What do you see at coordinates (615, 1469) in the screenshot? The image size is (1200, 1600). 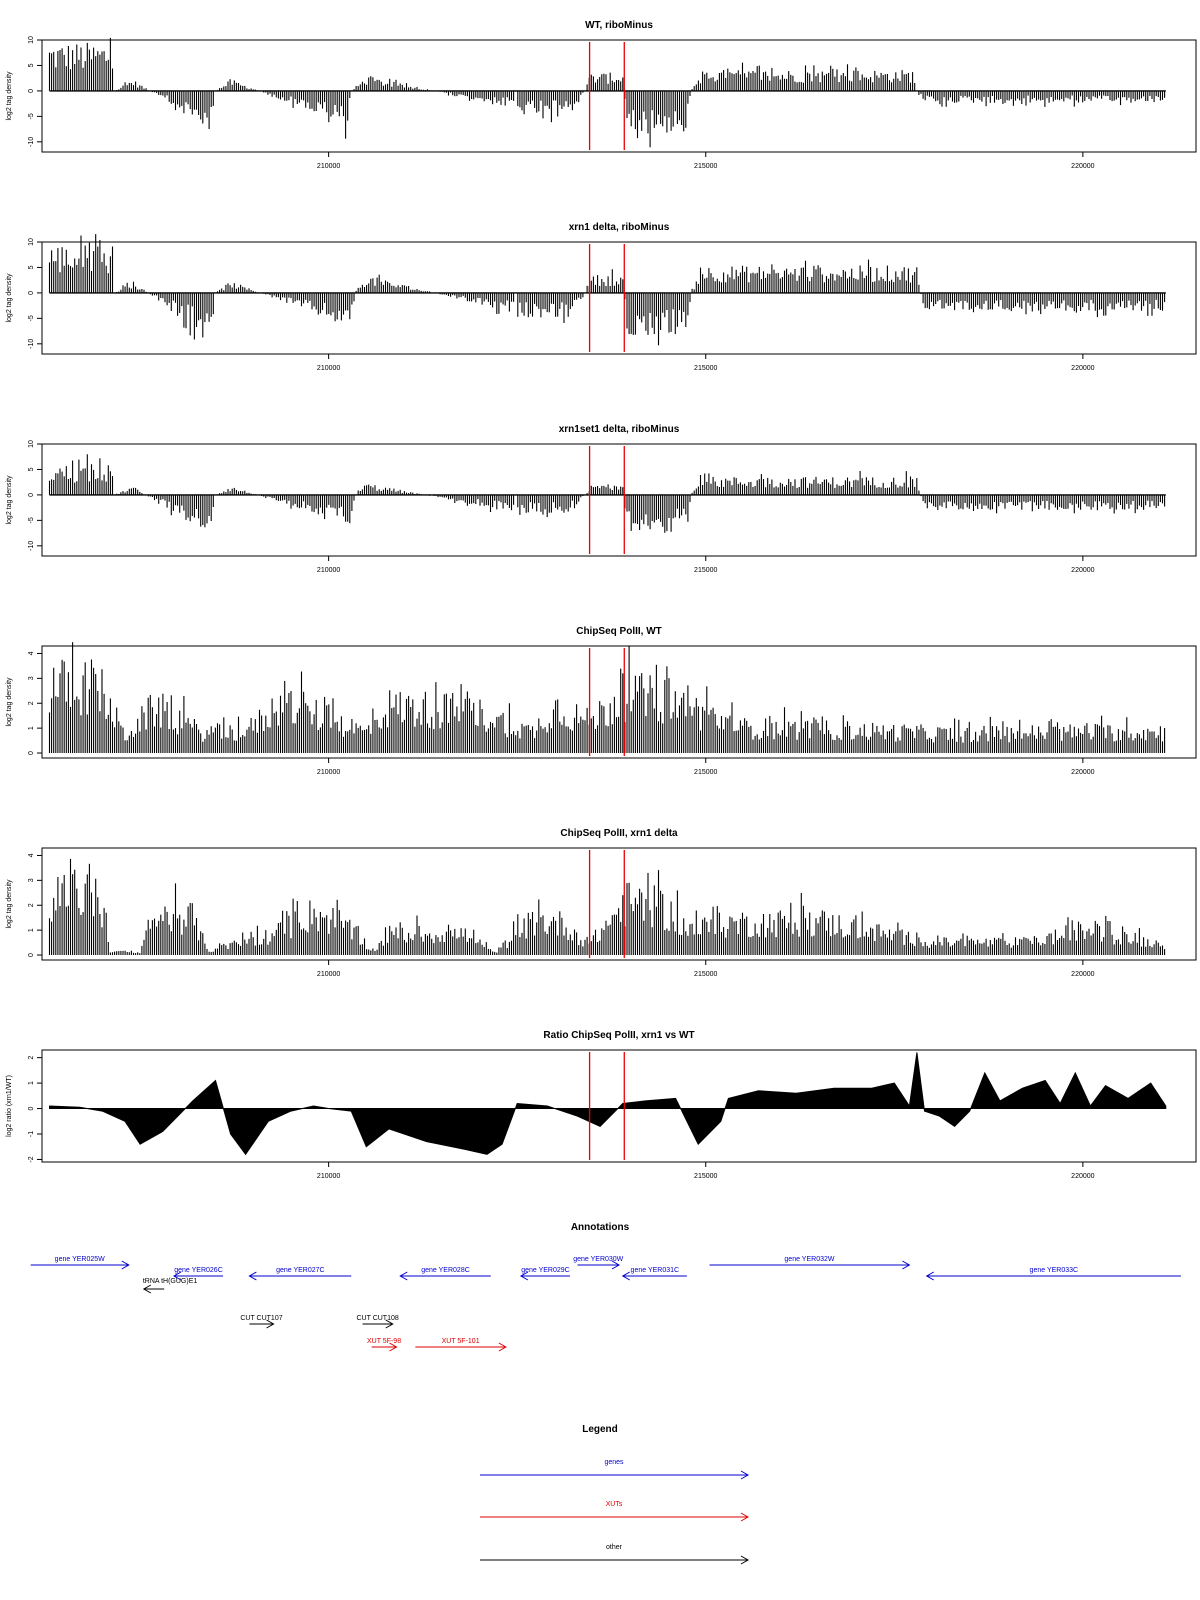 I see `legend-entry: genes` at bounding box center [615, 1469].